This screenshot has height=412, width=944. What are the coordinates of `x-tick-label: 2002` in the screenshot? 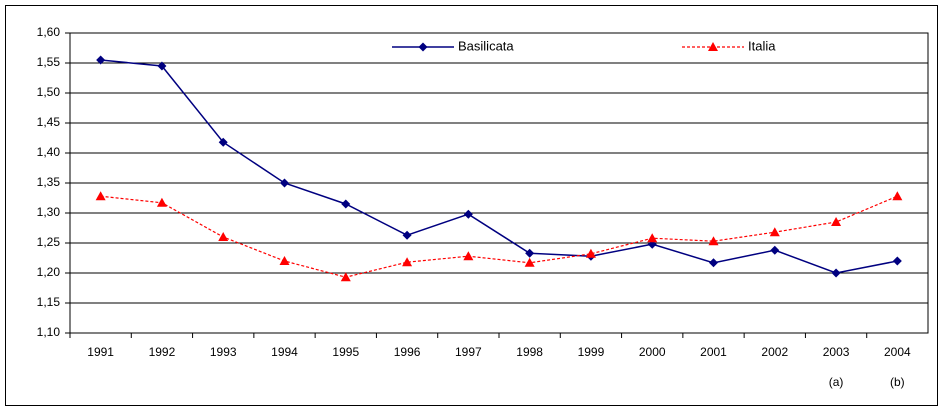 It's located at (774, 352).